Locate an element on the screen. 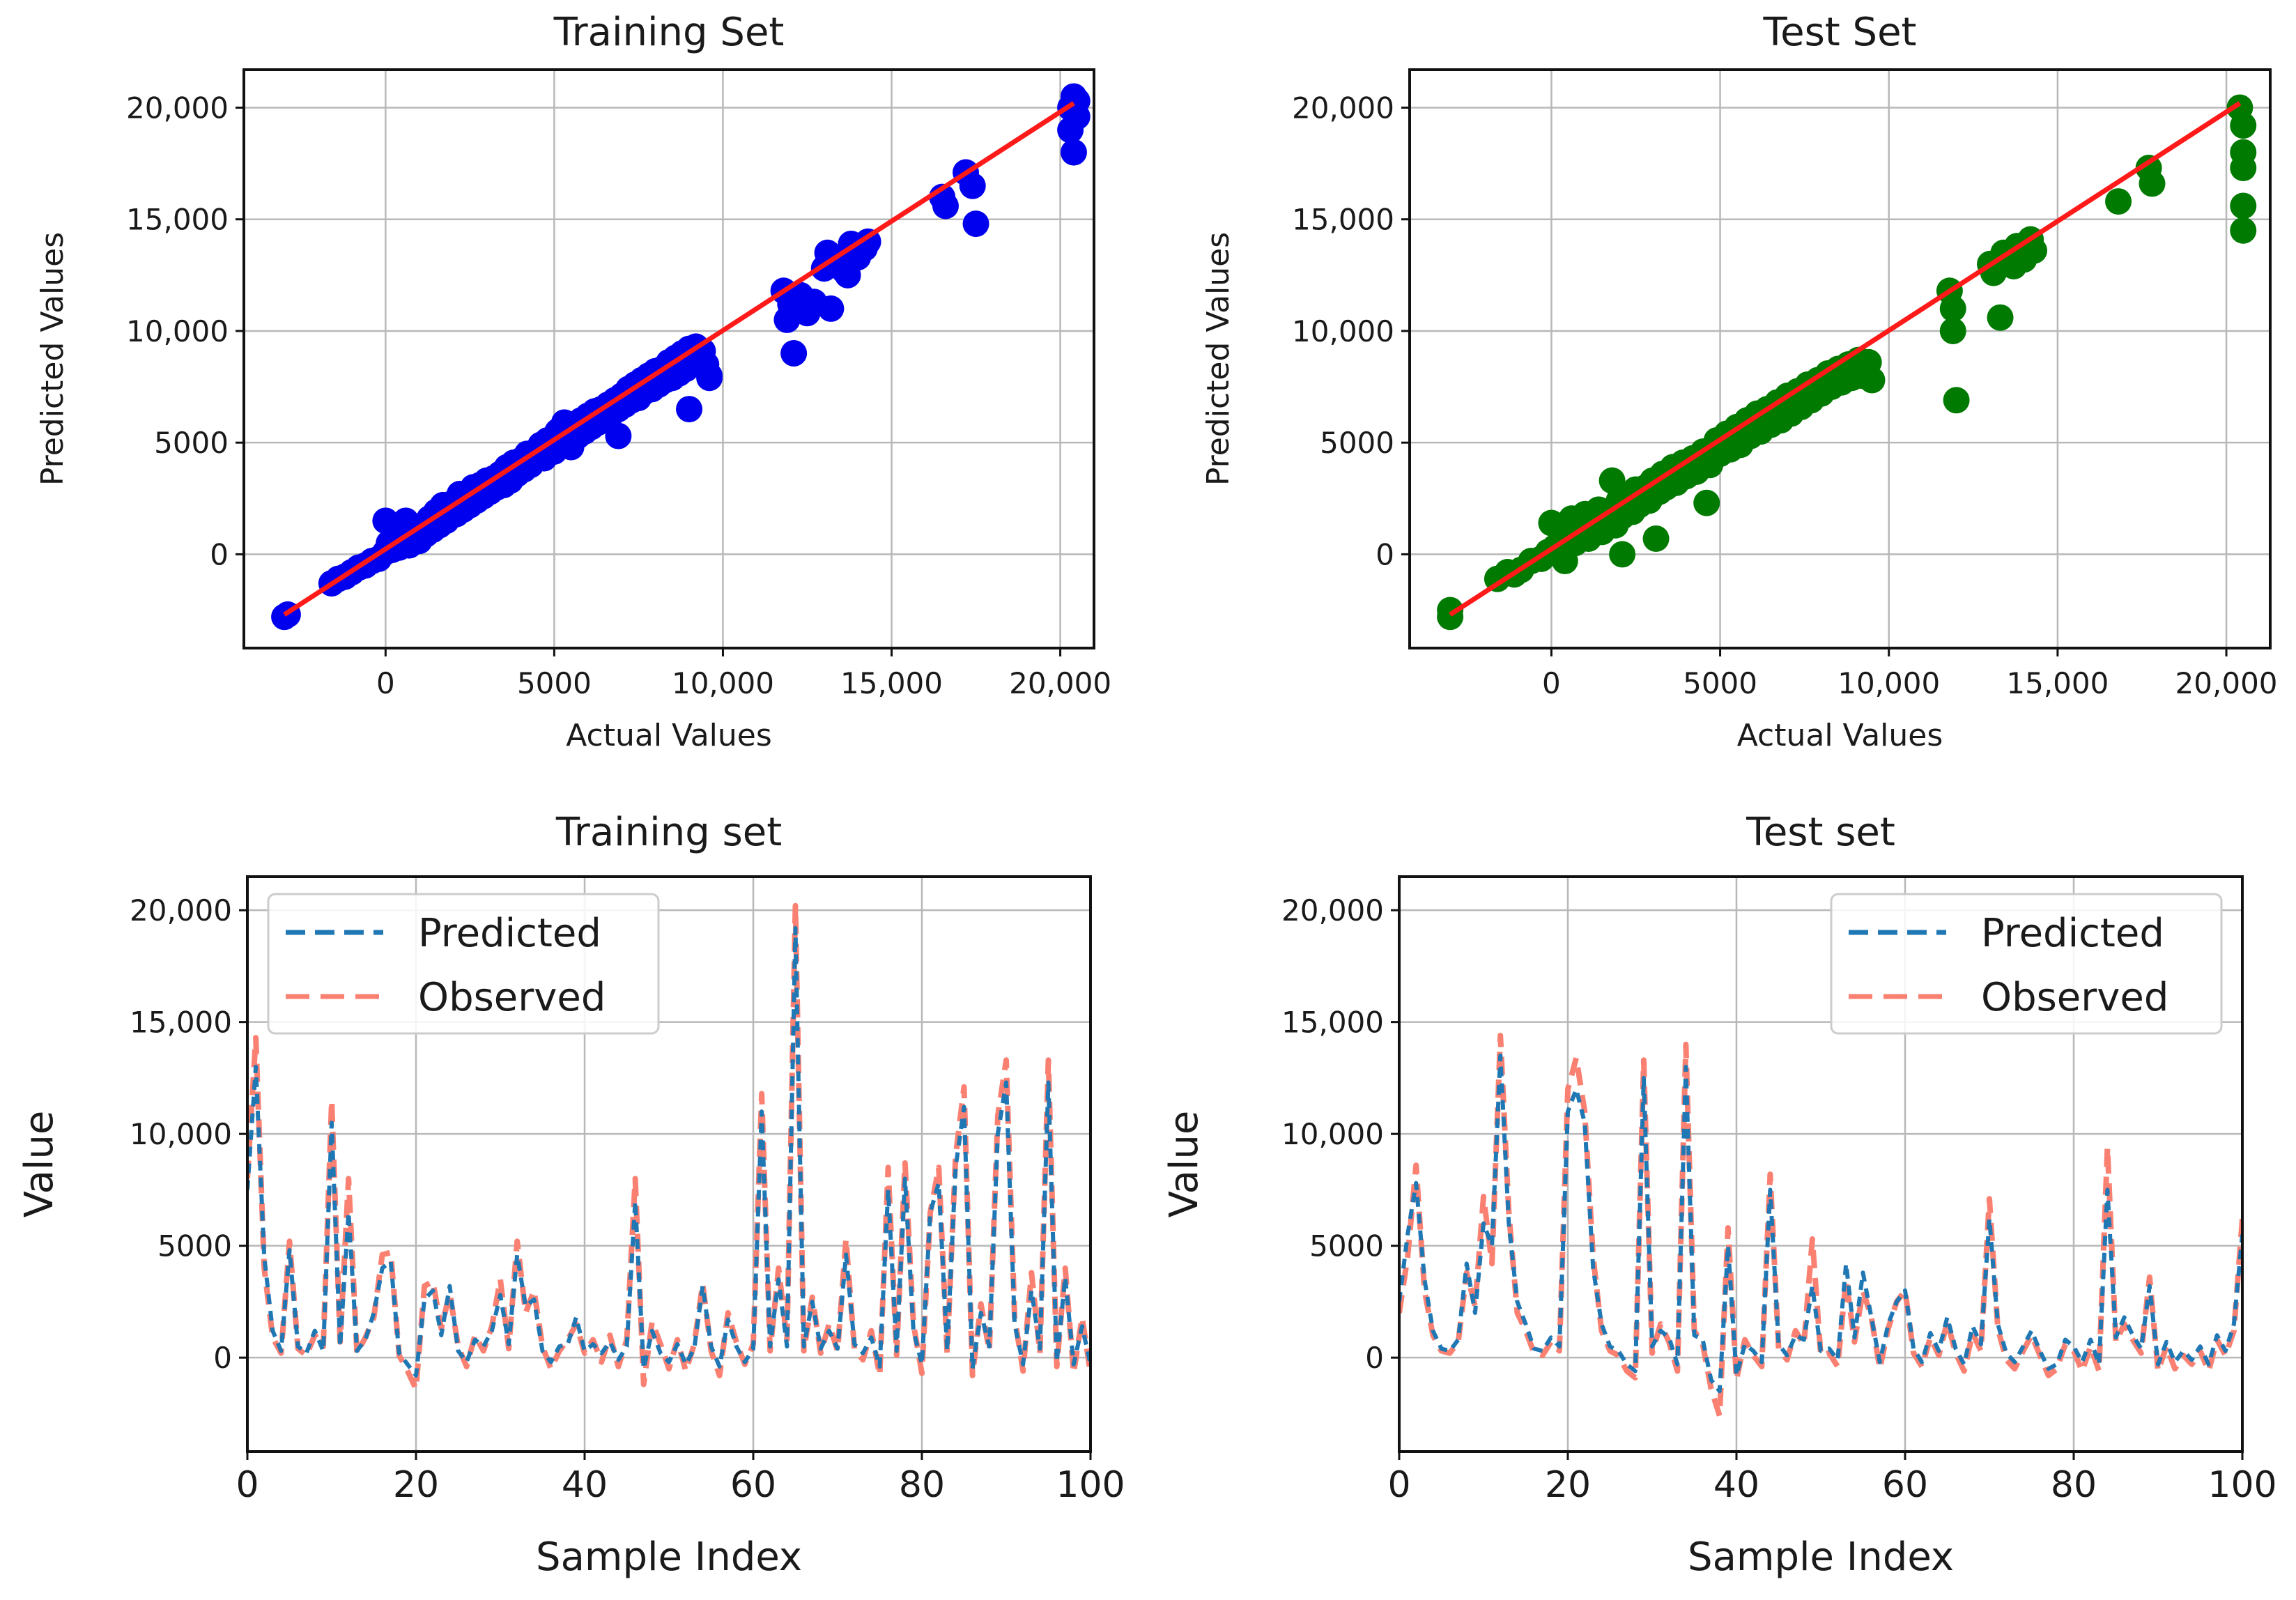 This screenshot has height=1600, width=2296. chart-title: Test Set is located at coordinates (1839, 33).